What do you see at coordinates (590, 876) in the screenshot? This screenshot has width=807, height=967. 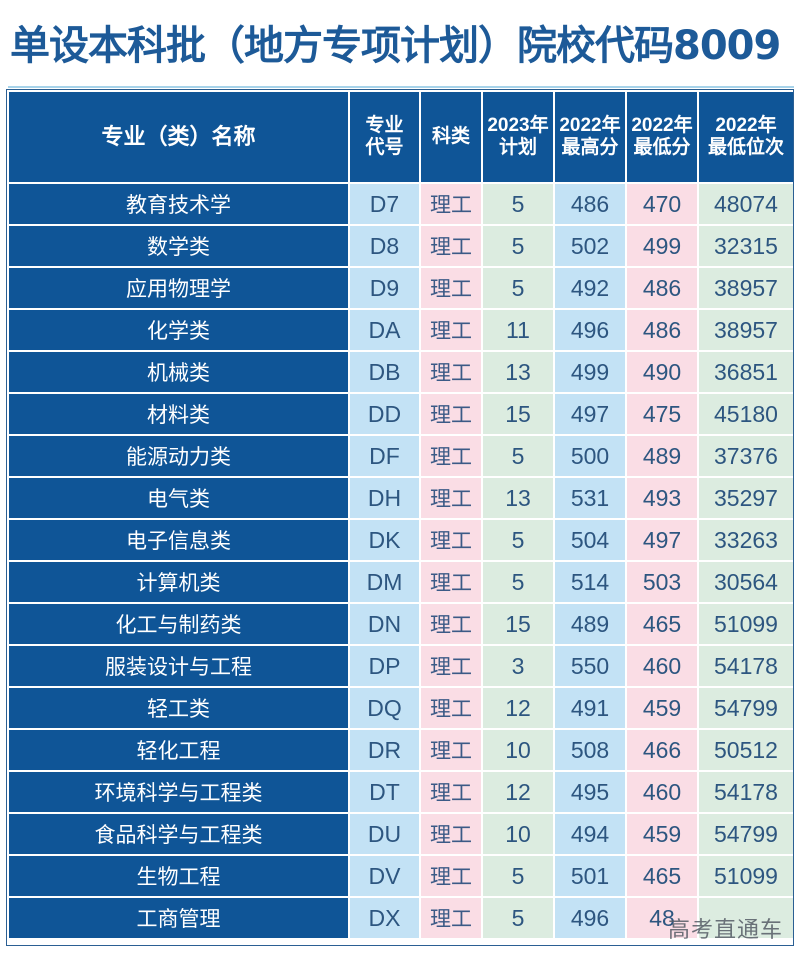 I see `cell-max-score-2022: 501` at bounding box center [590, 876].